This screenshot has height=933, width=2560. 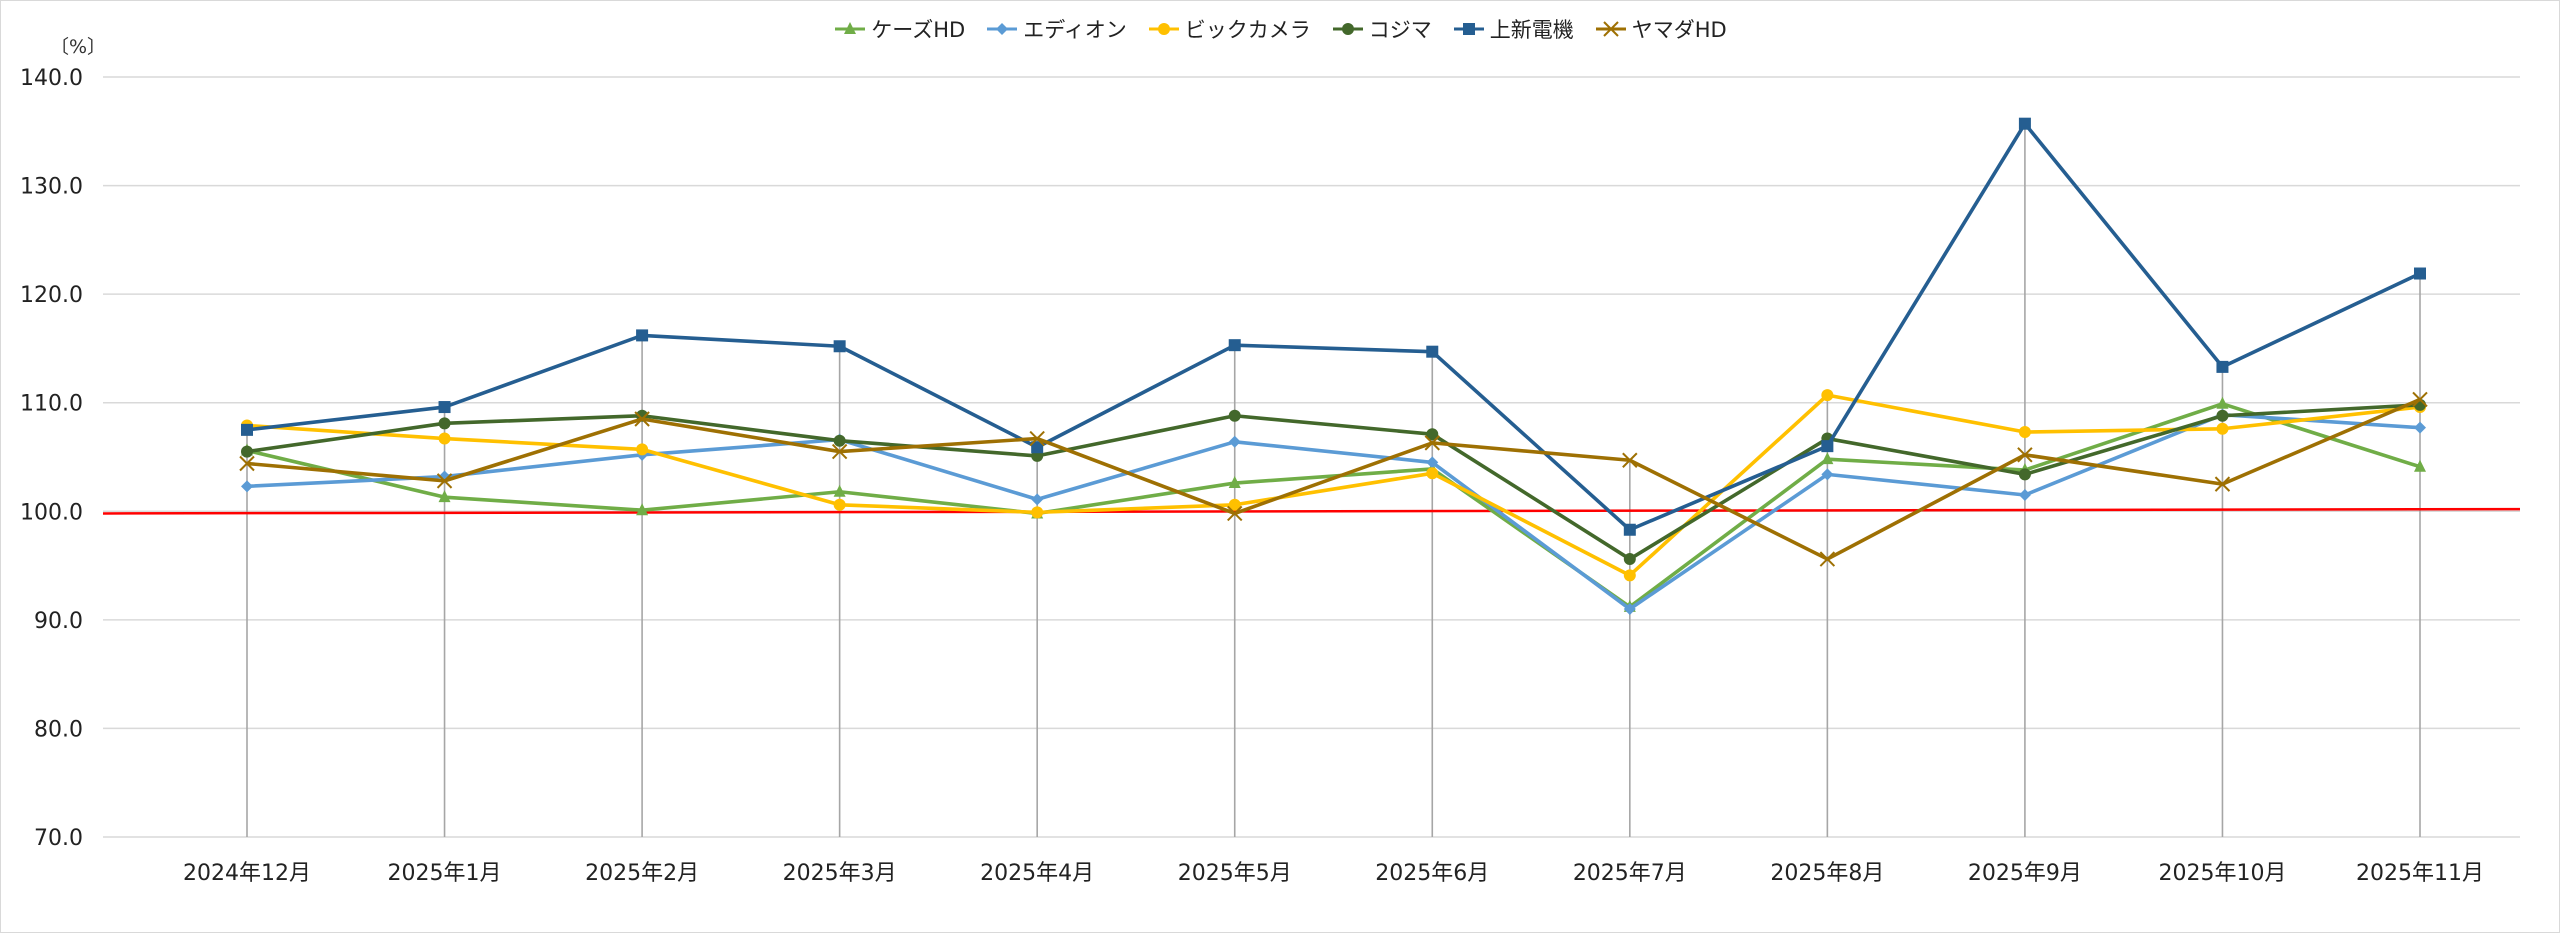 What do you see at coordinates (1513, 29) in the screenshot?
I see `legend-item: 上新電機` at bounding box center [1513, 29].